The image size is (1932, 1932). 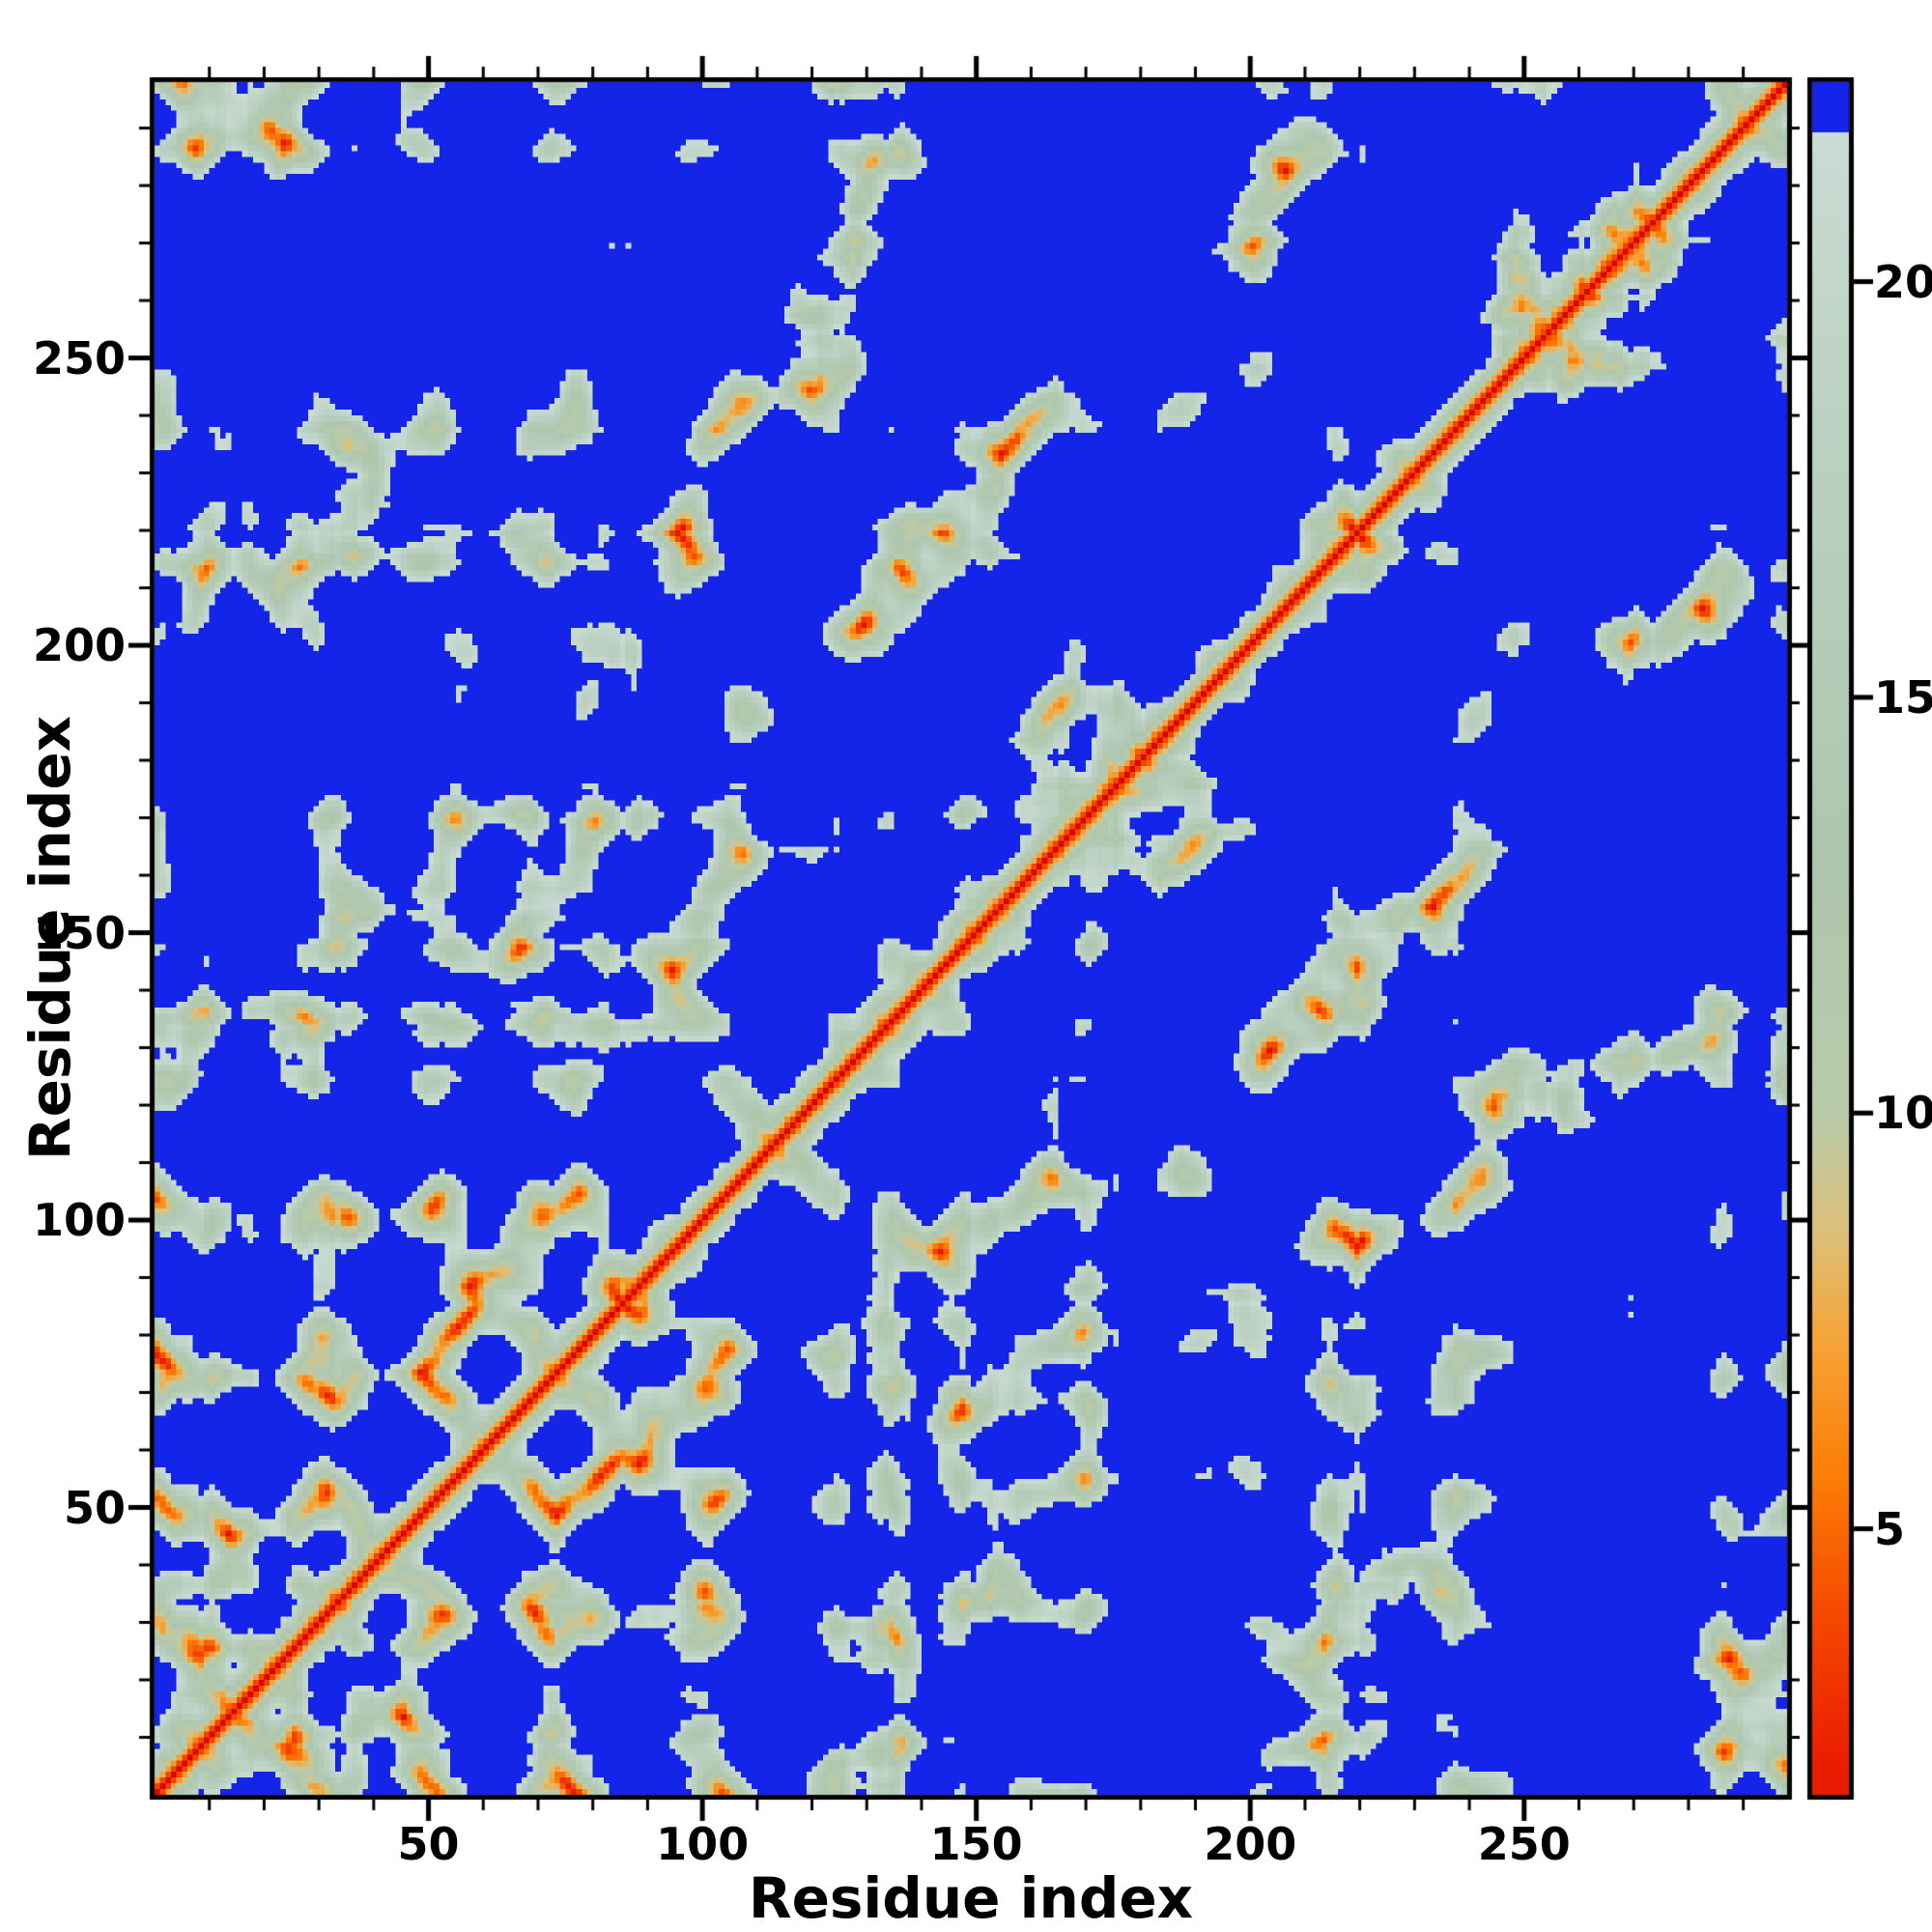 What do you see at coordinates (79, 357) in the screenshot?
I see `y-tick-label: 250` at bounding box center [79, 357].